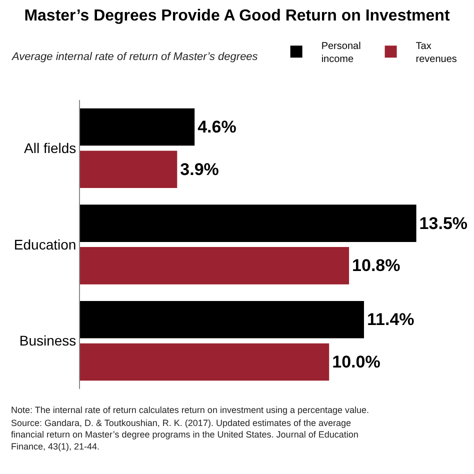  I want to click on y-tick-label: All fields, so click(50, 148).